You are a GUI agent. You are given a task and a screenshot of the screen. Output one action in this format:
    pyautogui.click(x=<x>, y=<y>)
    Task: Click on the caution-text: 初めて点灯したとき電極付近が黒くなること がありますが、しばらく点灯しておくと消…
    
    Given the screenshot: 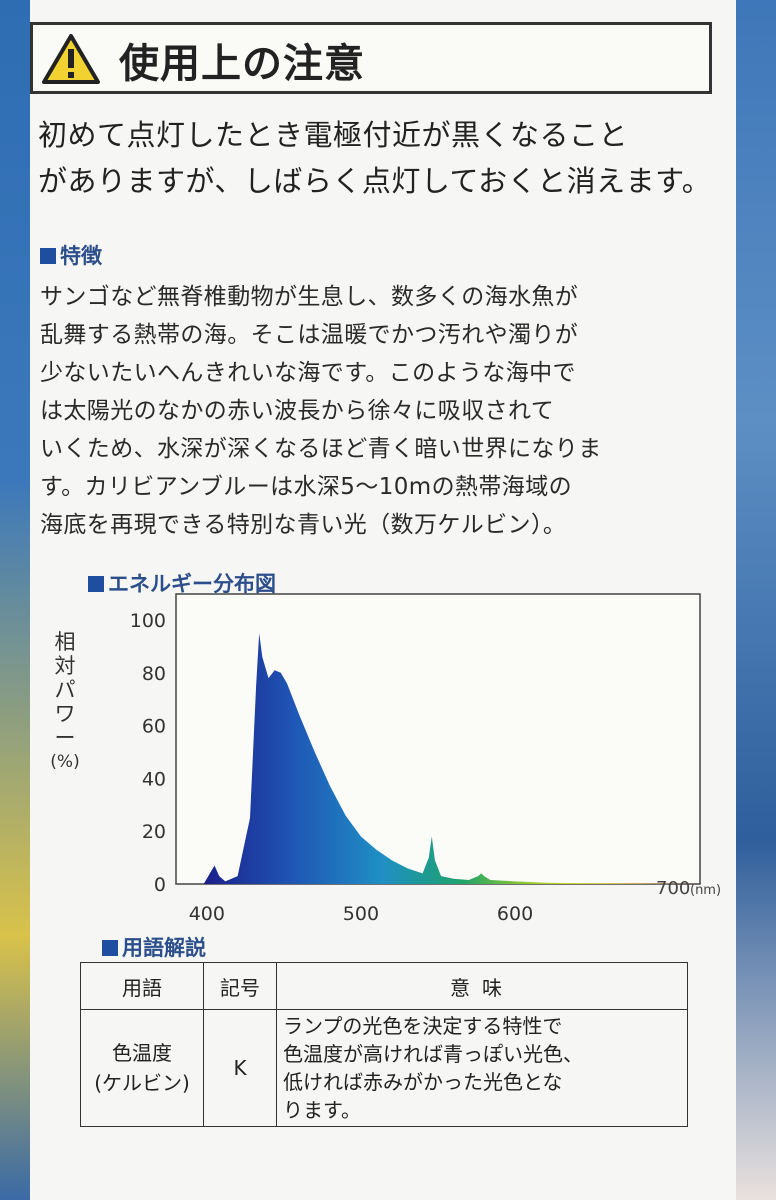 What is the action you would take?
    pyautogui.click(x=383, y=158)
    